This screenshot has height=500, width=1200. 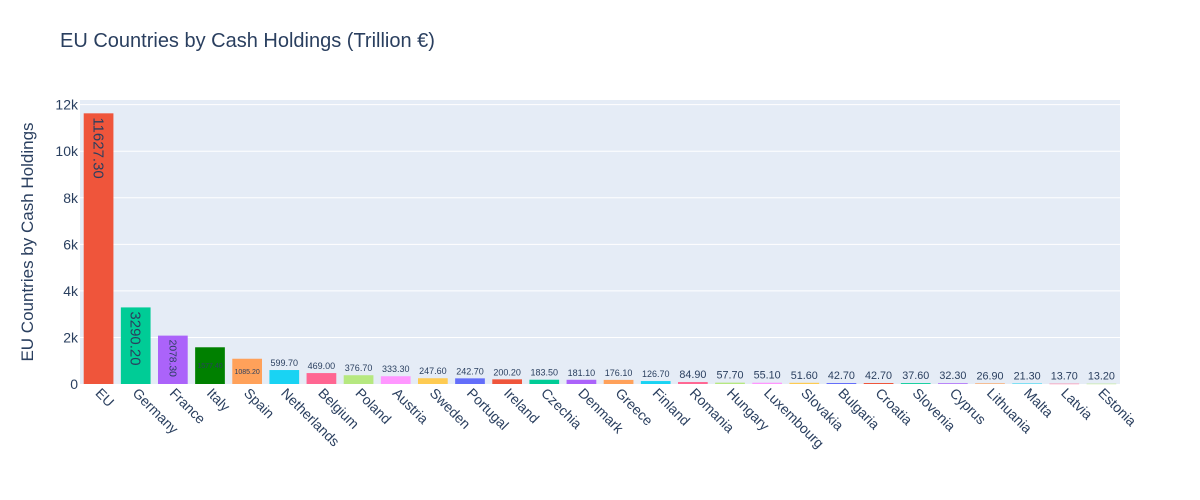 I want to click on data-label: 37.60, so click(x=915, y=376).